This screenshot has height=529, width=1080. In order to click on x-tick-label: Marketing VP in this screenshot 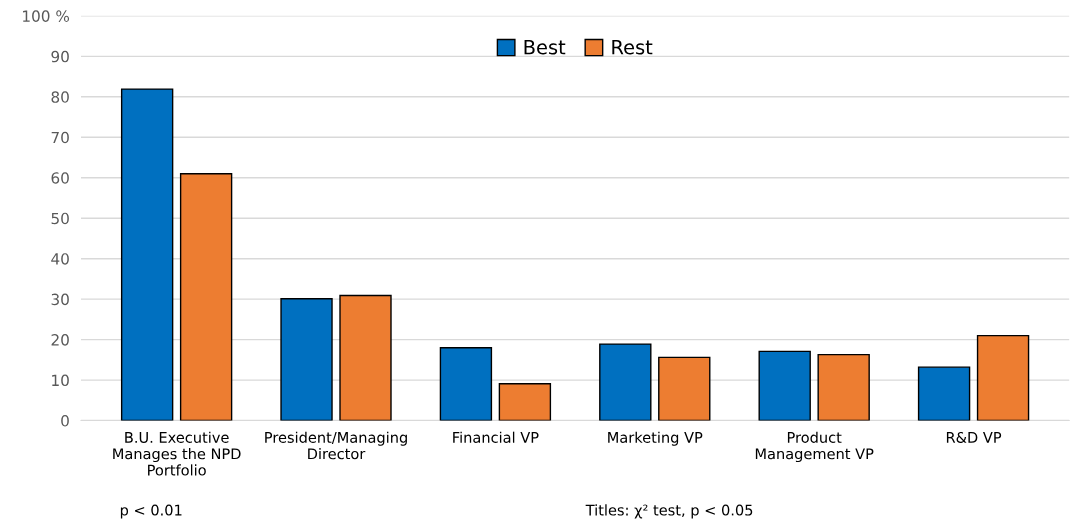, I will do `click(655, 438)`.